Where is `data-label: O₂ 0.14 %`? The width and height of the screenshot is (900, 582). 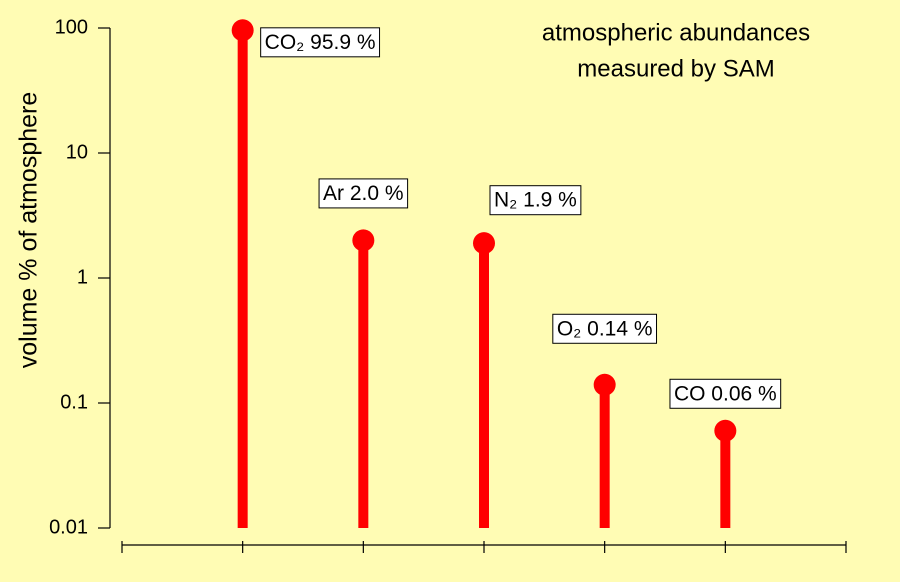 data-label: O₂ 0.14 % is located at coordinates (605, 328).